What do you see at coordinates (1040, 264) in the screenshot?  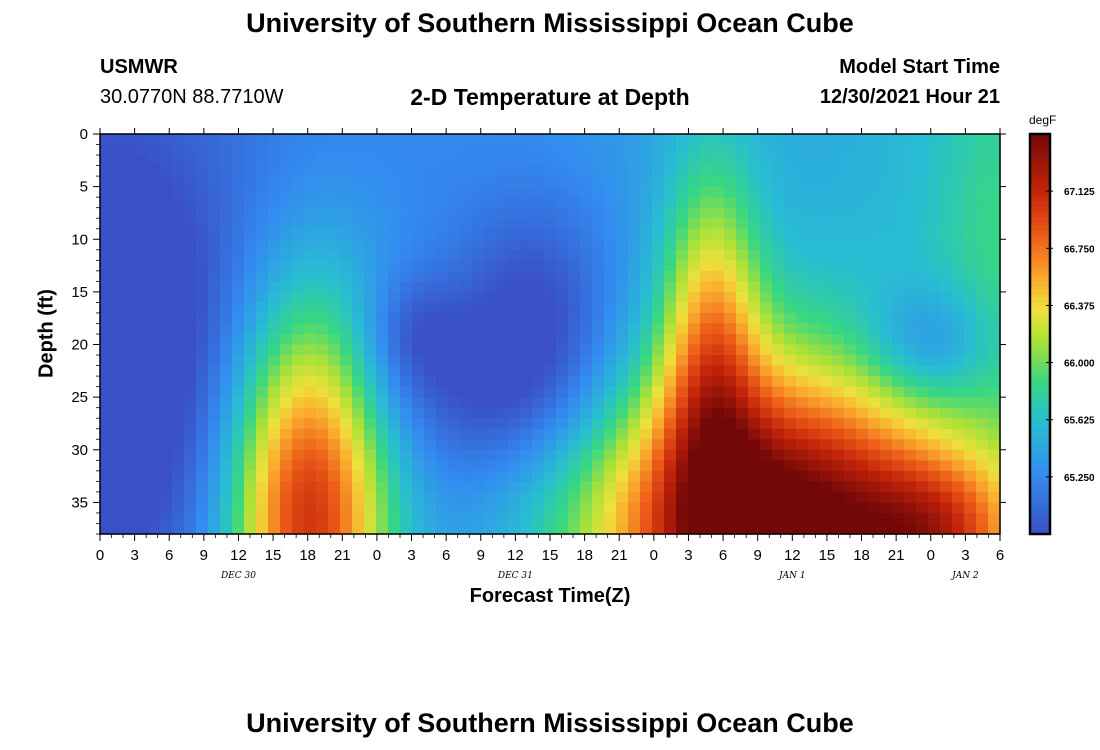 I see `colorbar-cell` at bounding box center [1040, 264].